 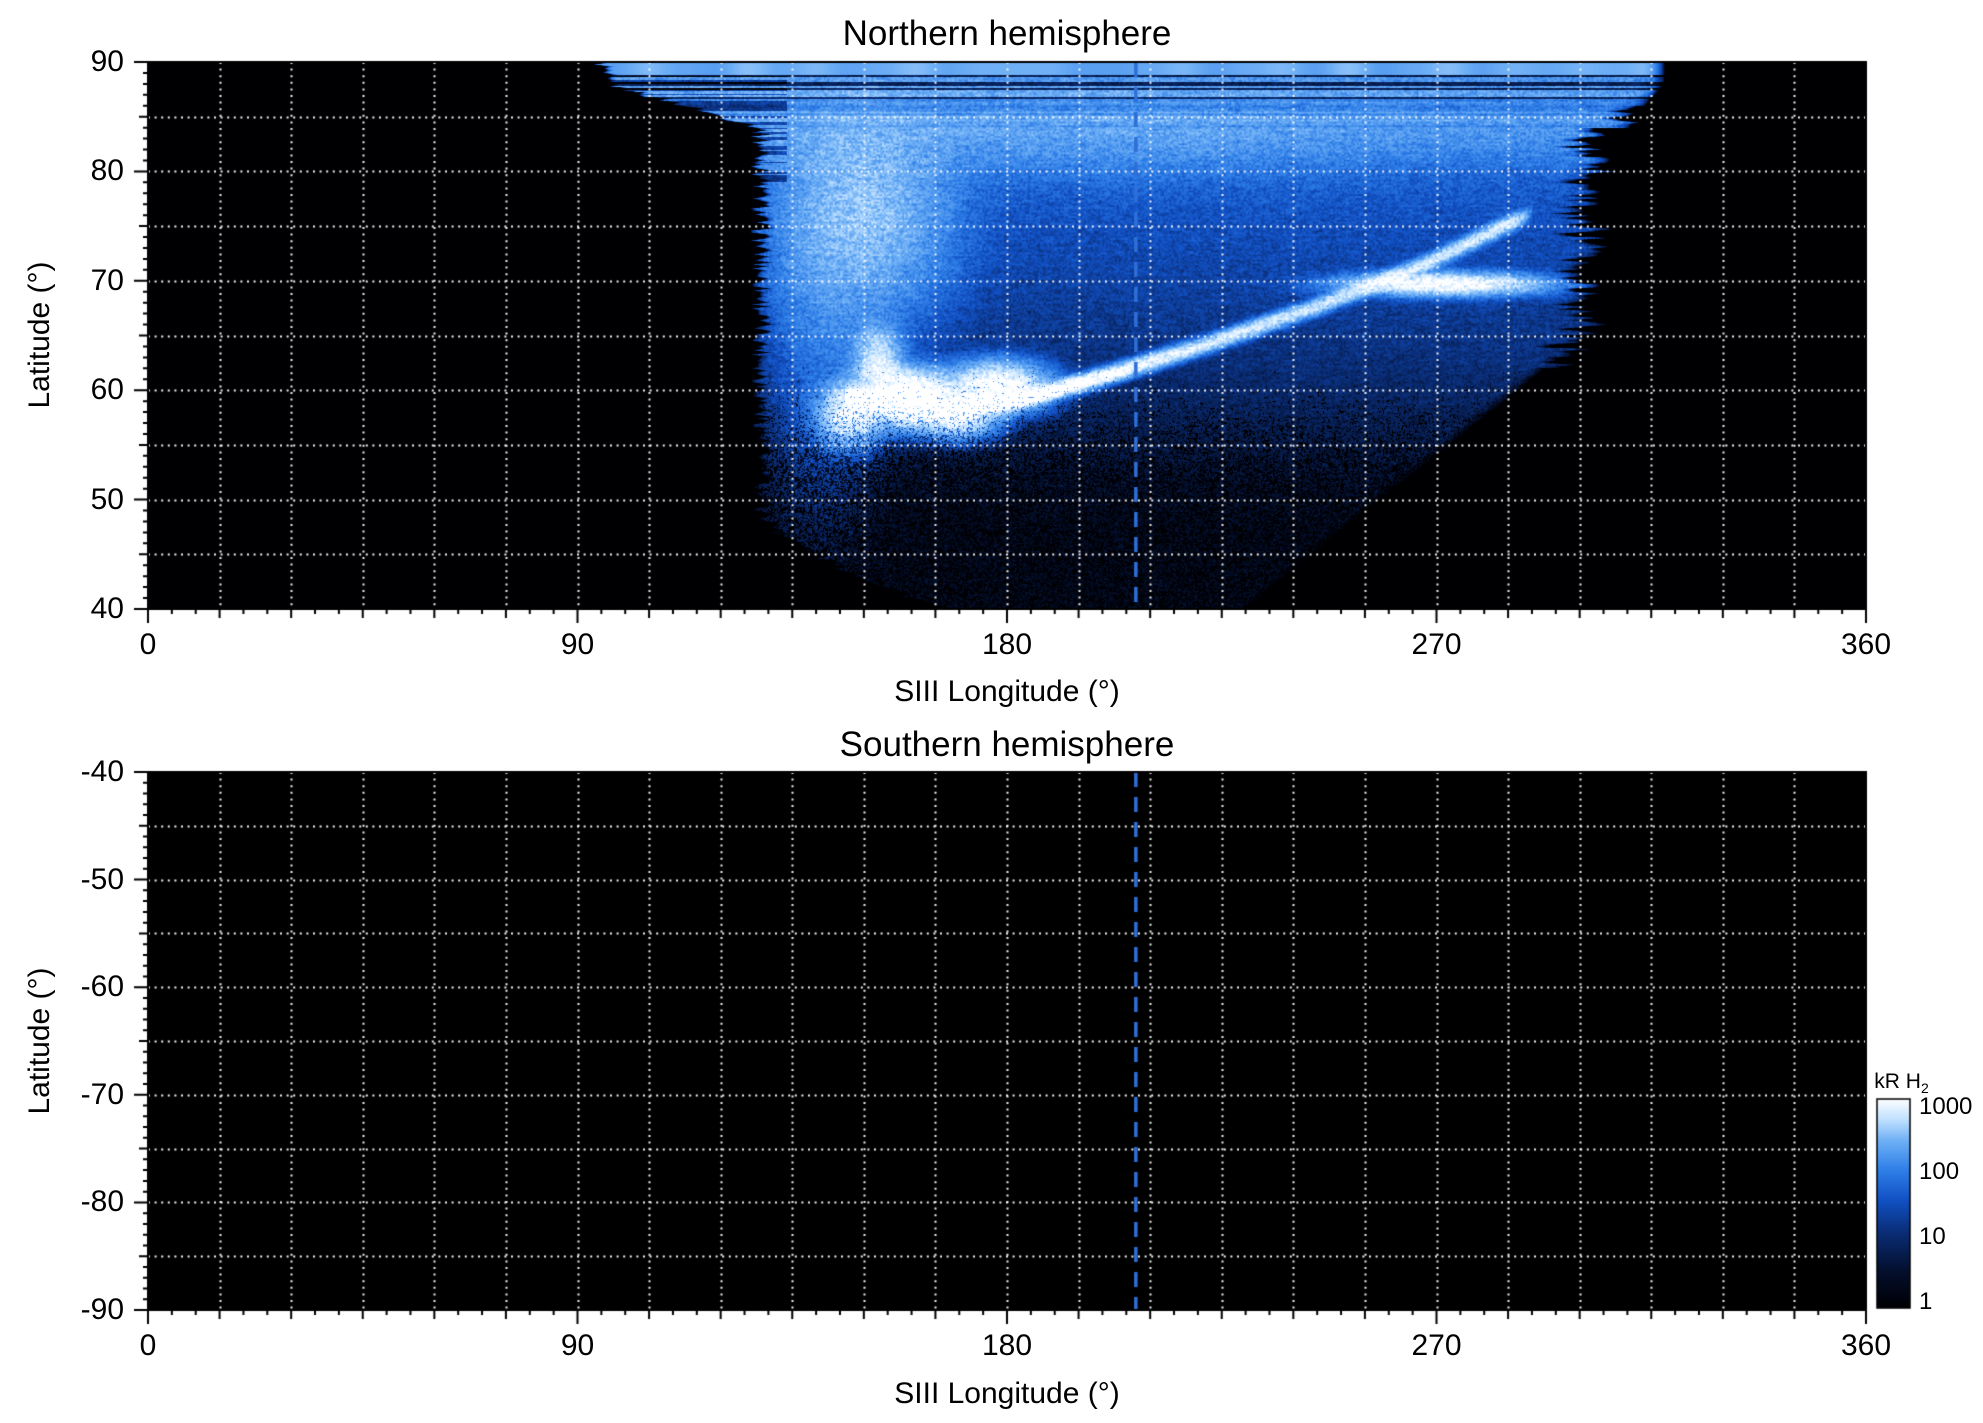 I want to click on north-x-tick-label: 90, so click(x=577, y=644).